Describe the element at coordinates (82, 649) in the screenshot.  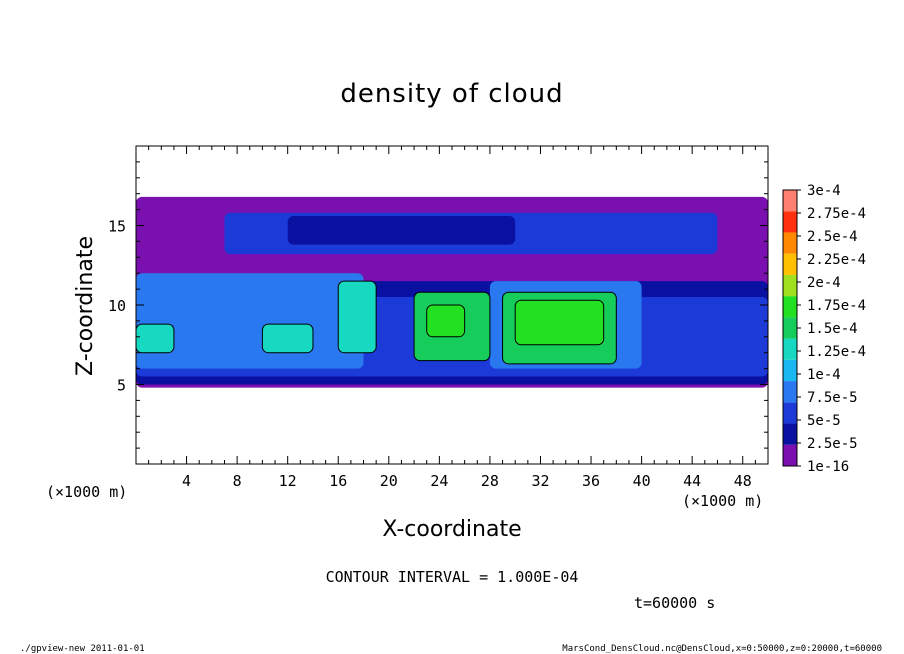
I see `footer-left: ./gpview-new 2011-01-01` at that location.